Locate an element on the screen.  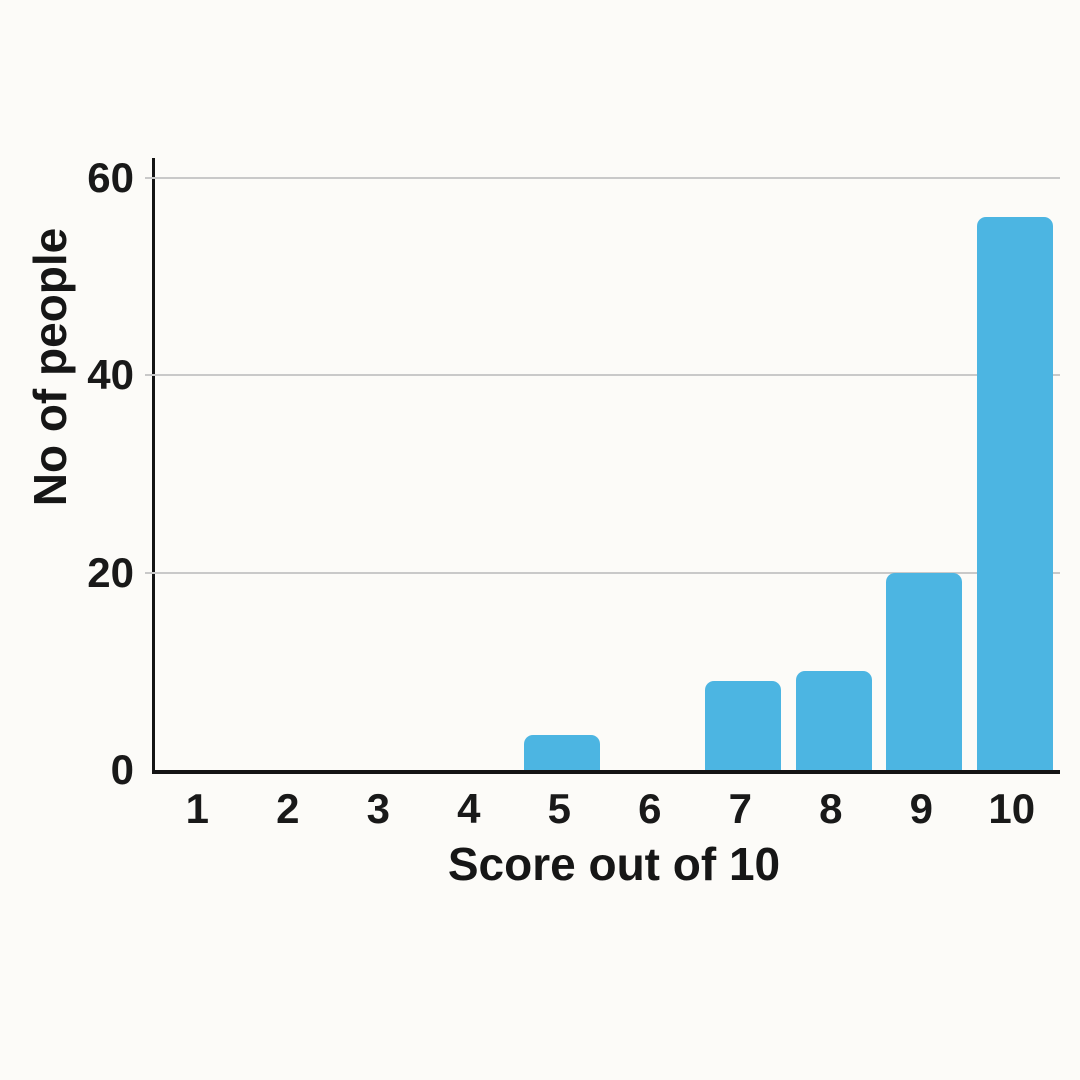
x-tick-label-3: 3 is located at coordinates (378, 808).